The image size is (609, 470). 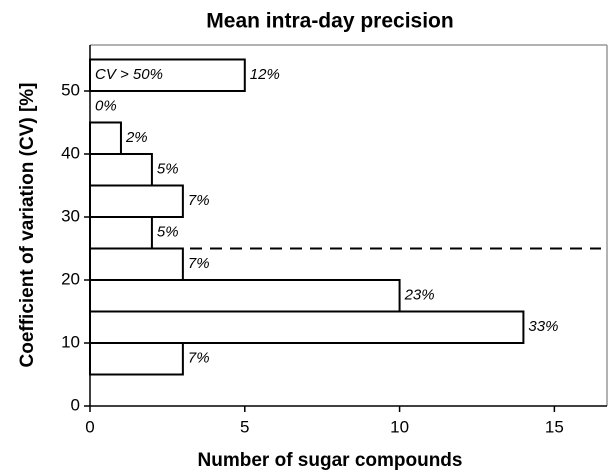 I want to click on chart-title: Mean intra-day precision, so click(x=329, y=21).